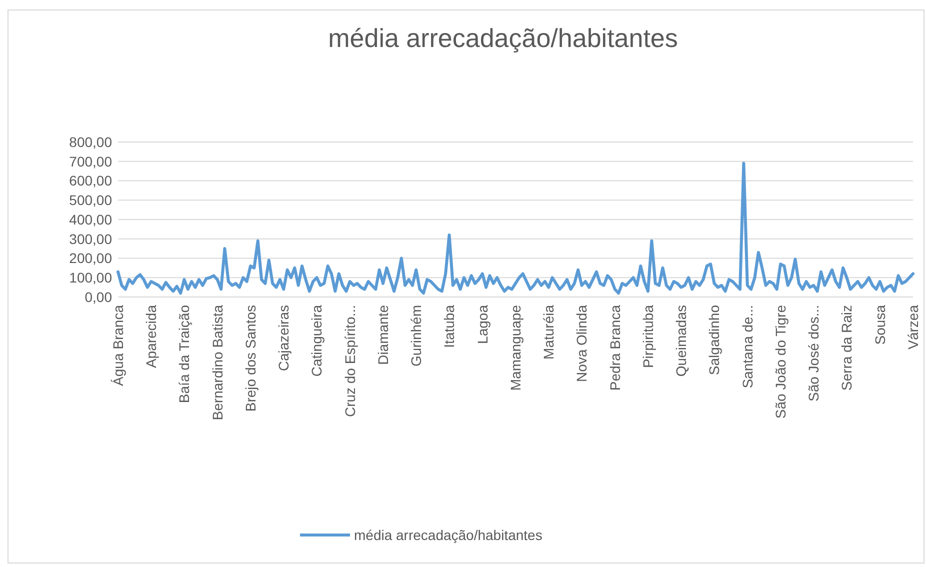 This screenshot has height=567, width=926. What do you see at coordinates (98, 296) in the screenshot?
I see `y-tick-label: 0,00` at bounding box center [98, 296].